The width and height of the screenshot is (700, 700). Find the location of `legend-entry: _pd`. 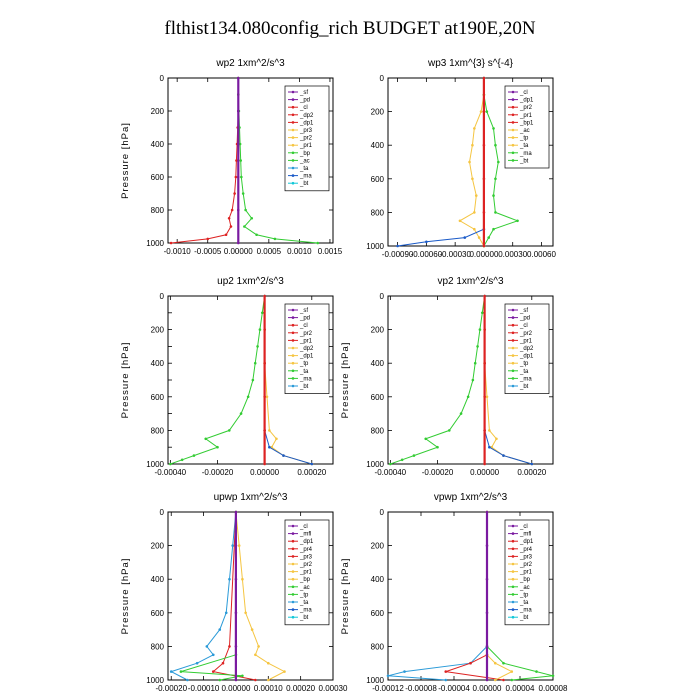

legend-entry: _pd is located at coordinates (524, 319).